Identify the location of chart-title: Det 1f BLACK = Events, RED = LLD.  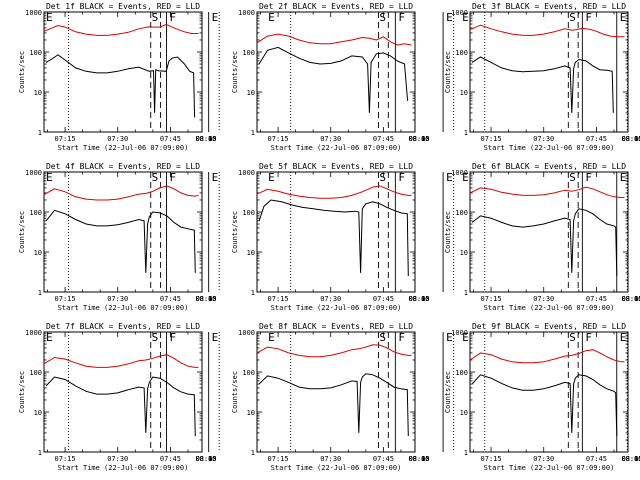
(123, 6).